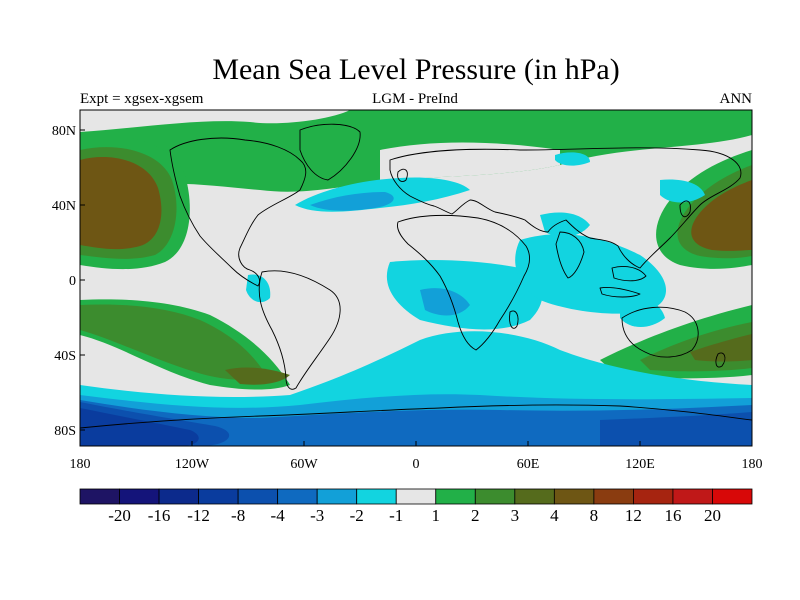 The width and height of the screenshot is (800, 600). What do you see at coordinates (396, 515) in the screenshot?
I see `colorbar-label: -1` at bounding box center [396, 515].